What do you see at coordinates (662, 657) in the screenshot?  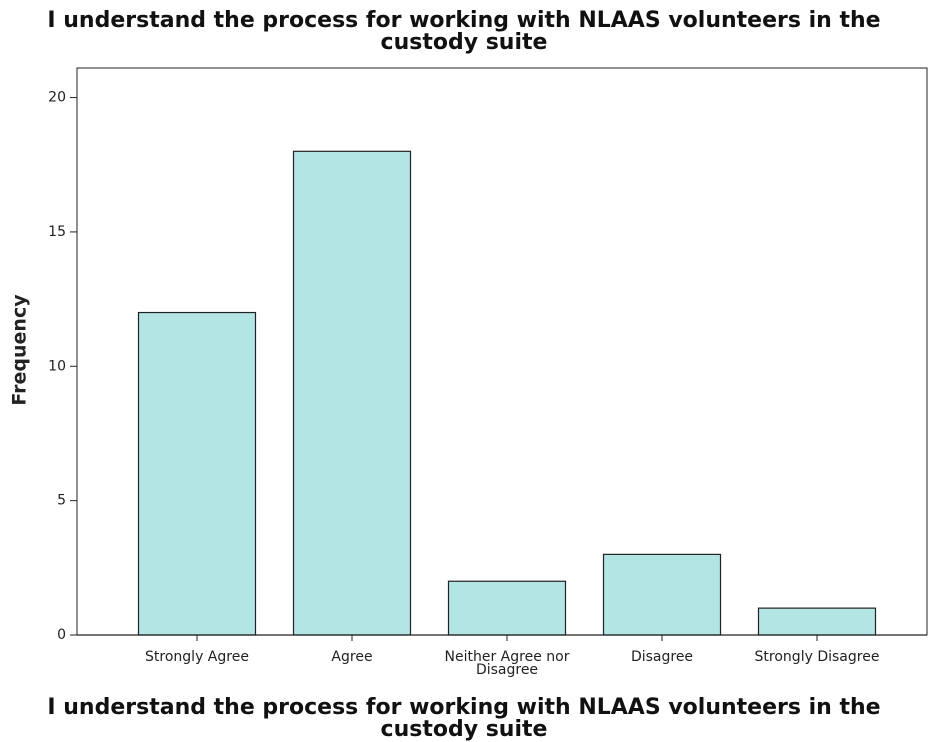 I see `x-tick-label: Disagree` at bounding box center [662, 657].